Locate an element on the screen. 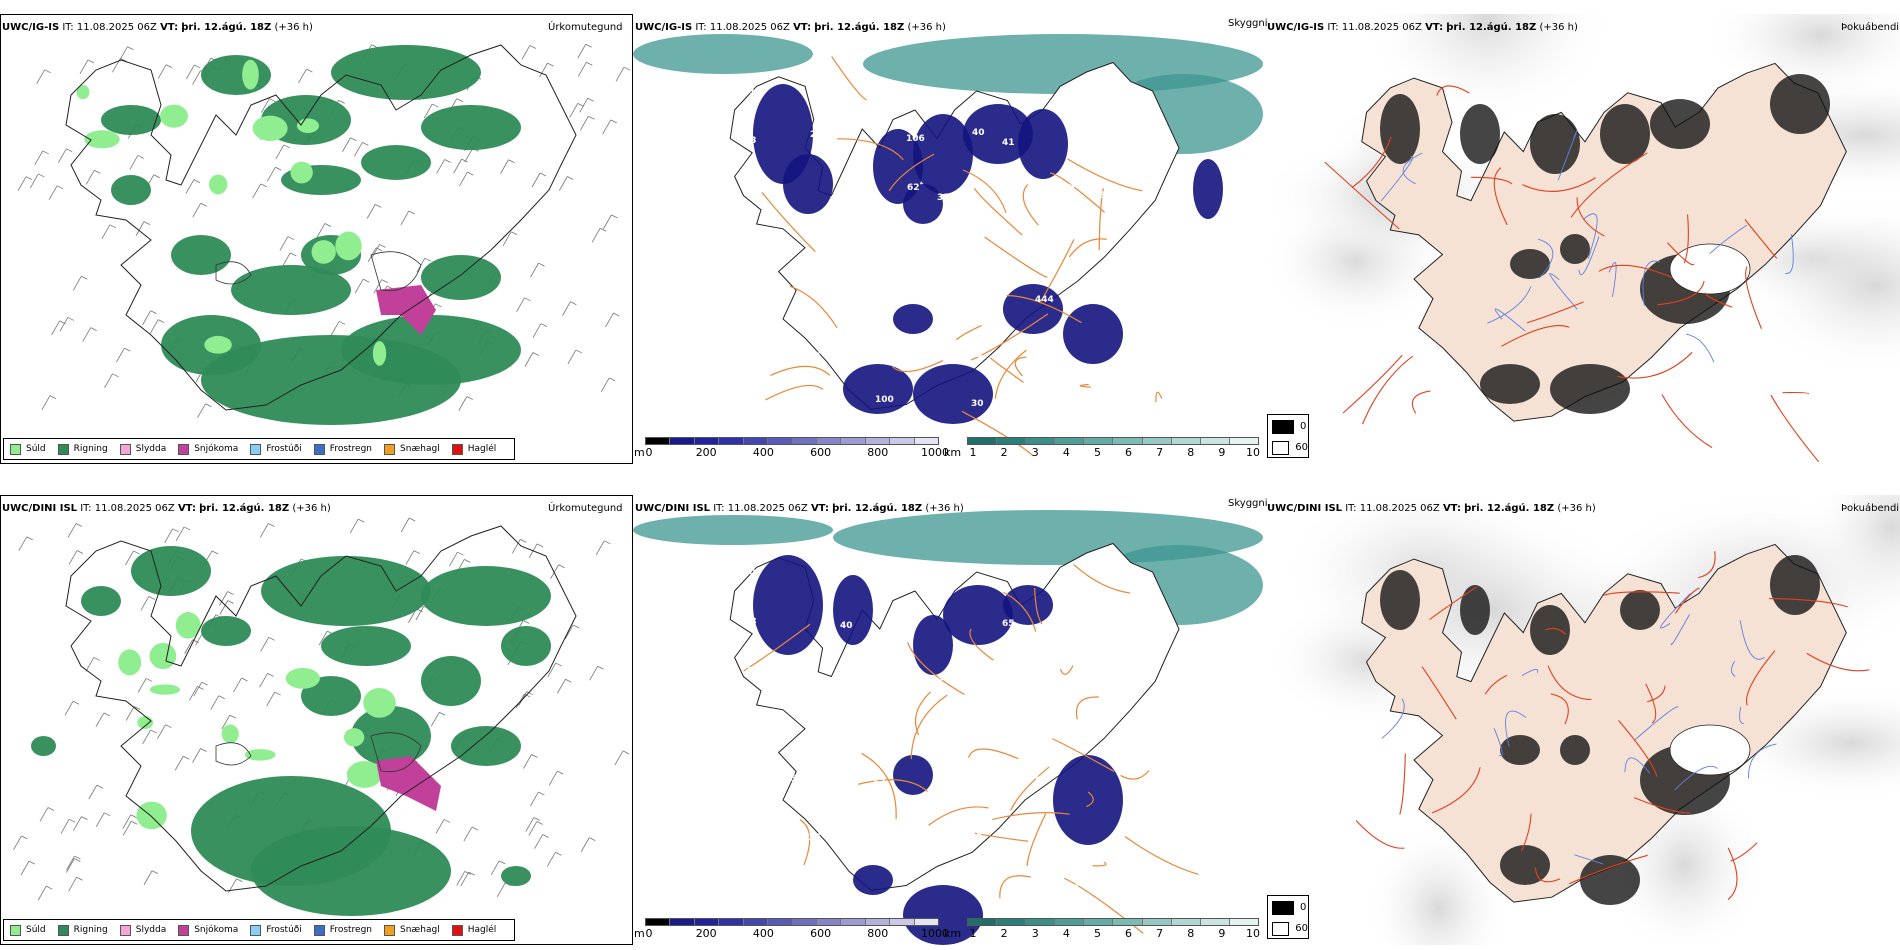 This screenshot has width=1900, height=950. glacier-outline is located at coordinates (396, 271).